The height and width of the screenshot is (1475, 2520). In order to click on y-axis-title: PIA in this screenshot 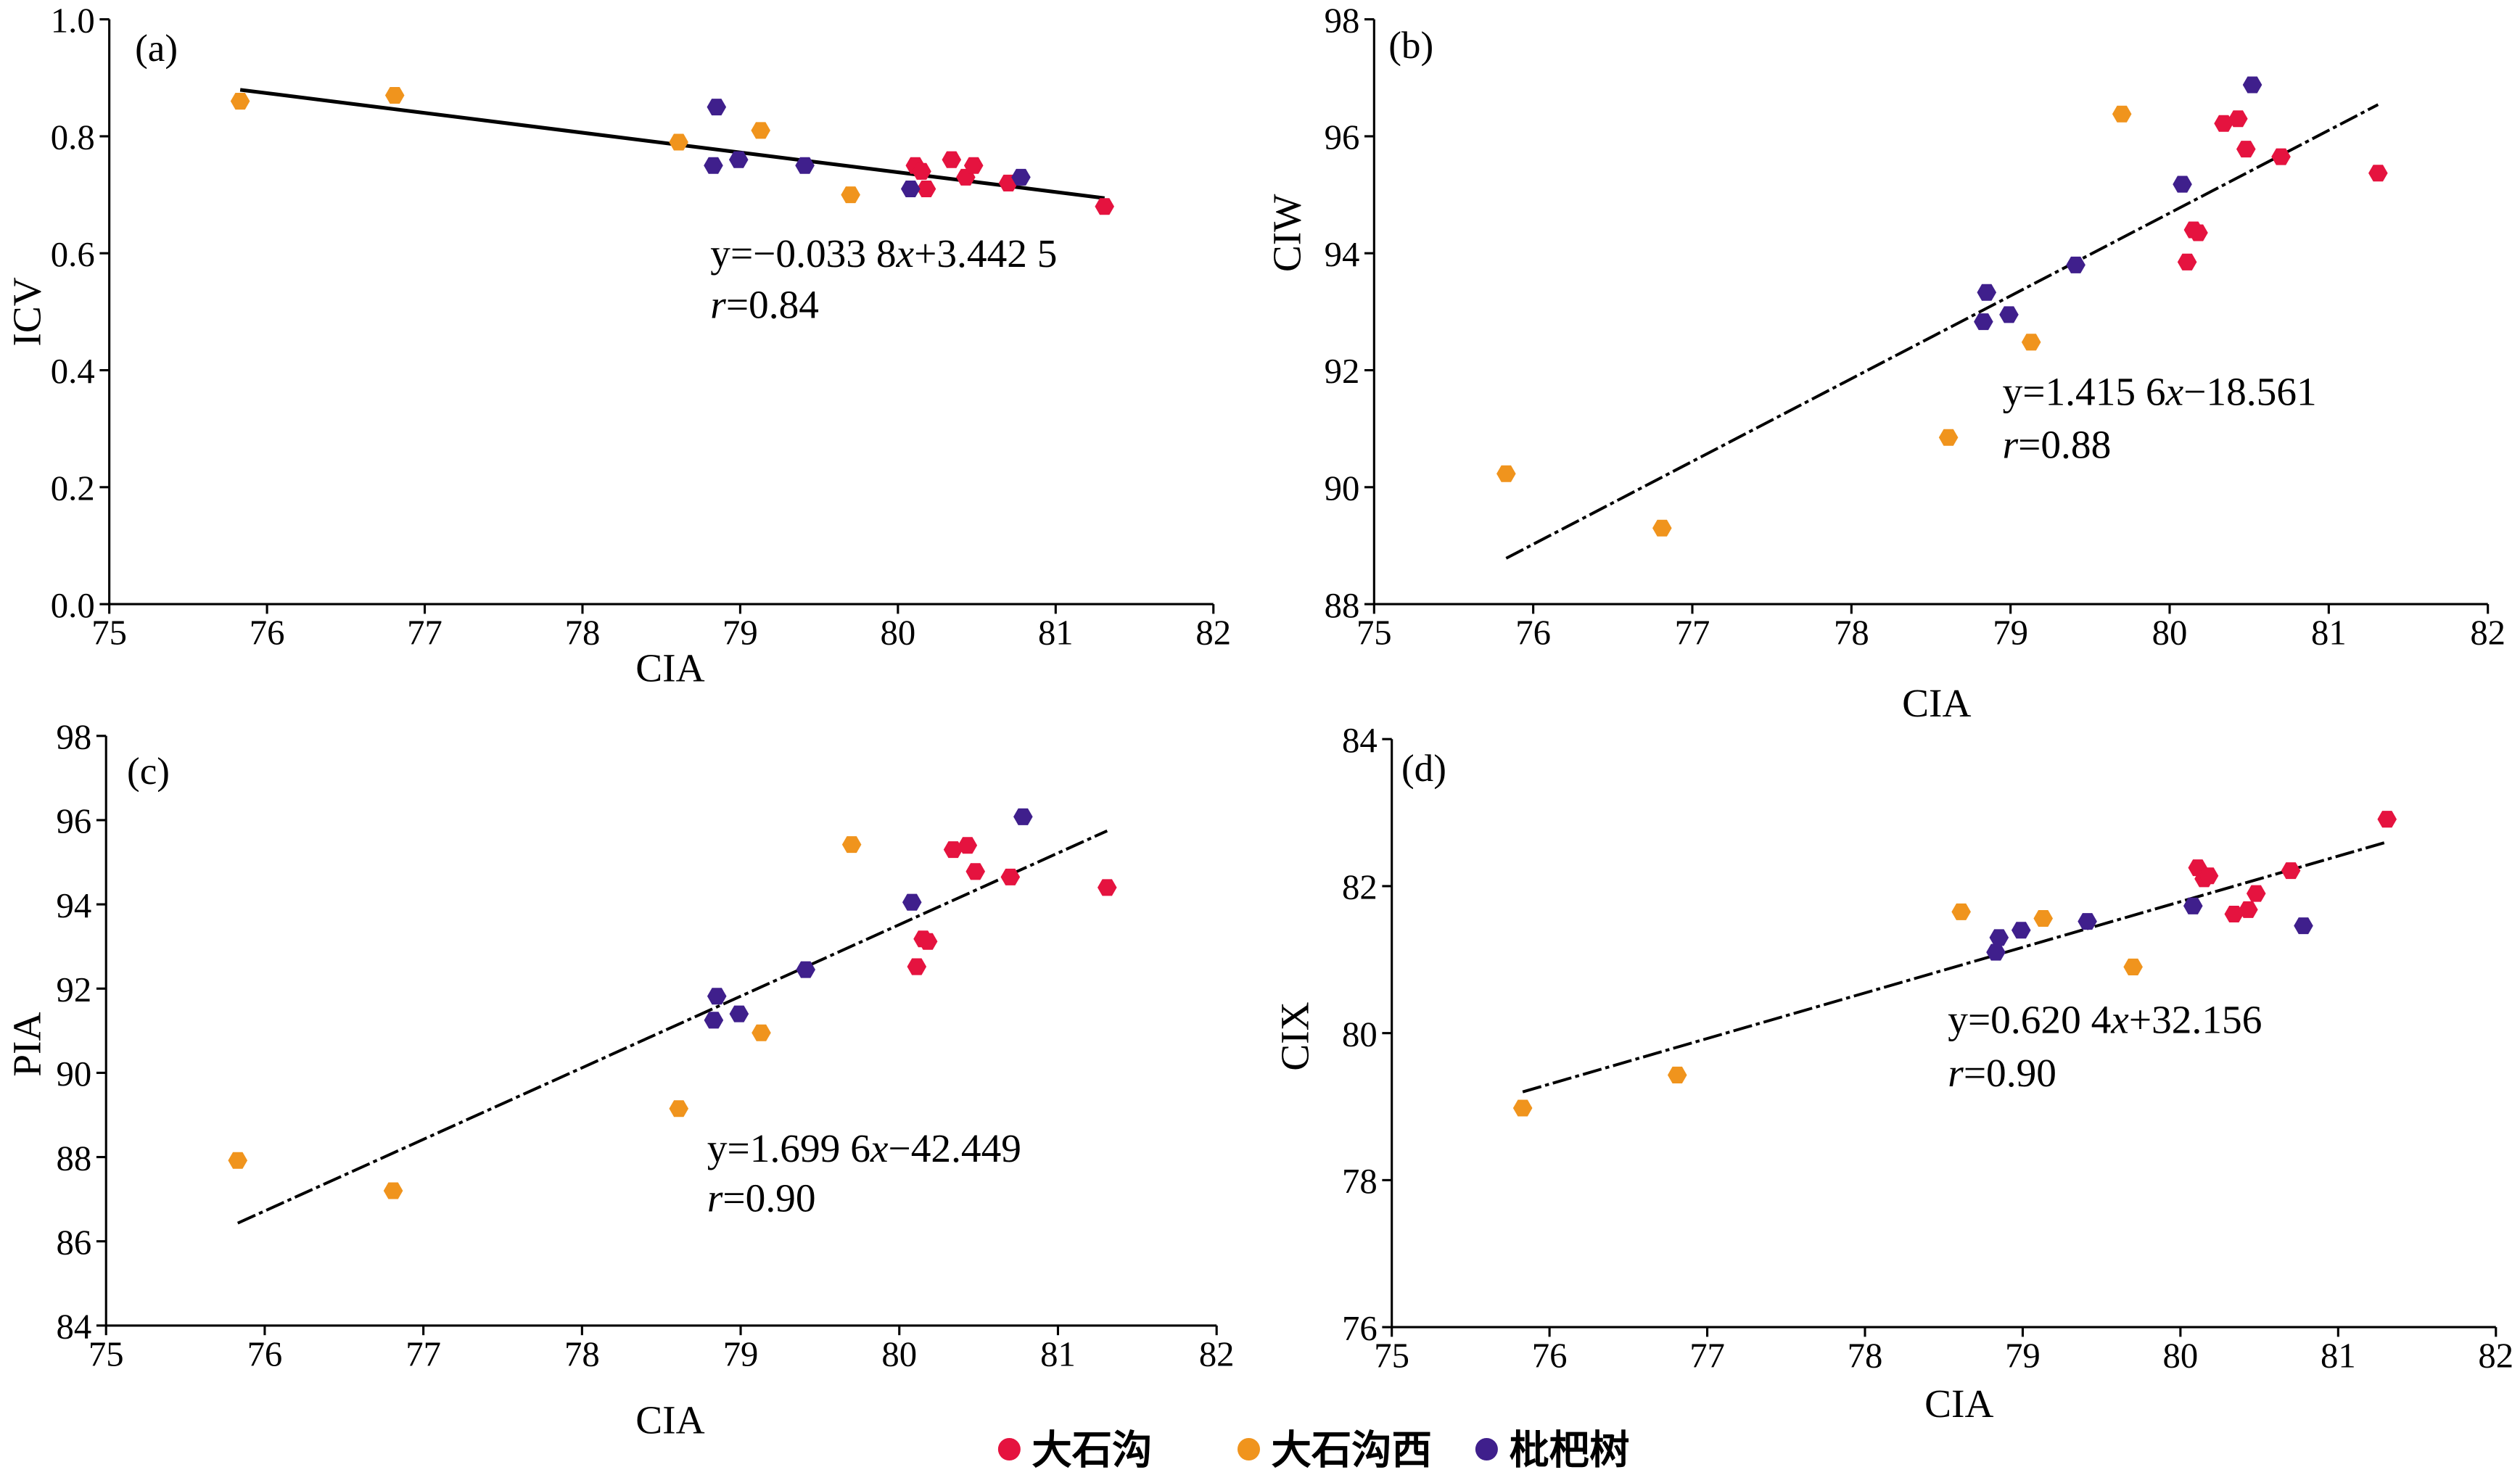, I will do `click(26, 1044)`.